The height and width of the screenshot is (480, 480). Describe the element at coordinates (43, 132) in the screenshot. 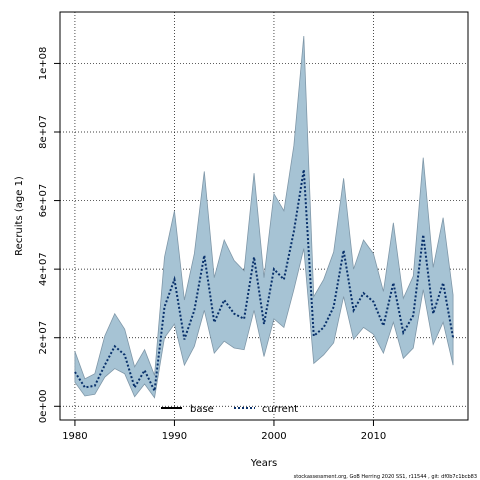

I see `y-tick-label: 8e+07` at that location.